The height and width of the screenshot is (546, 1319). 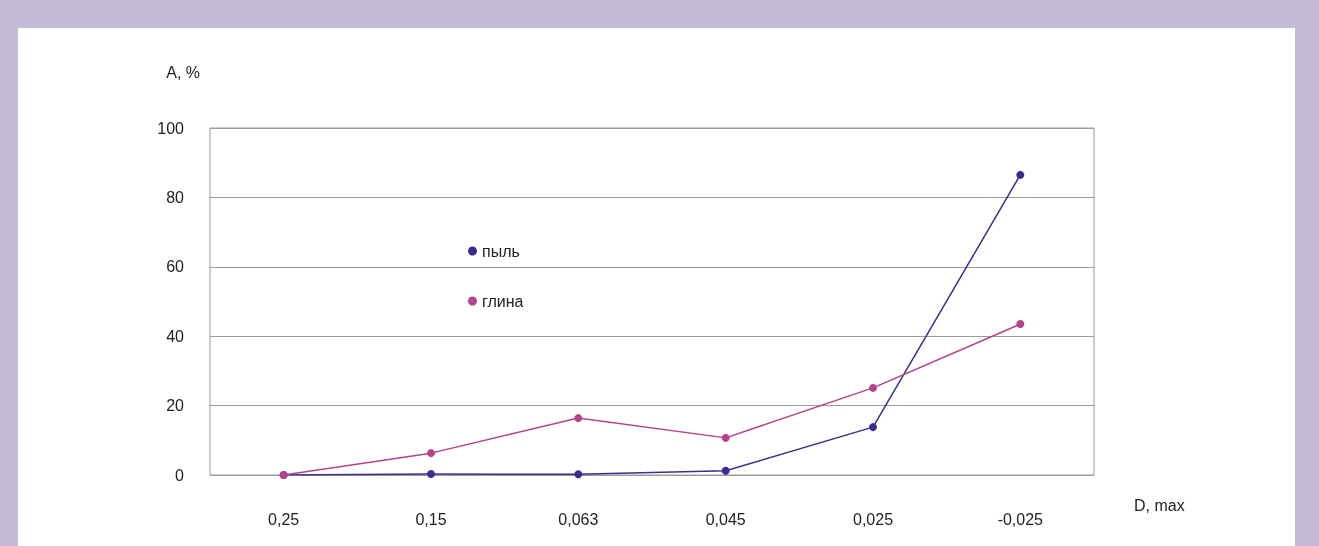 I want to click on legend-label: глина, so click(x=503, y=301).